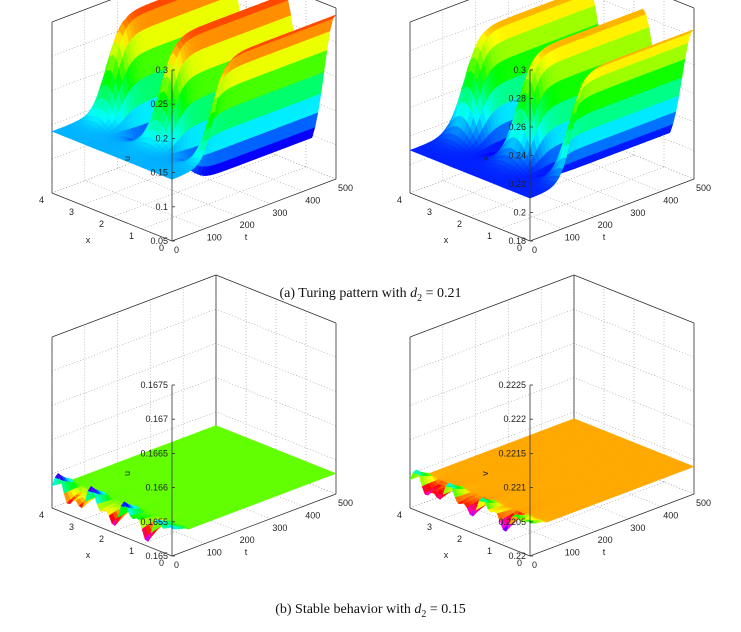  What do you see at coordinates (485, 158) in the screenshot?
I see `z-axis-label: v` at bounding box center [485, 158].